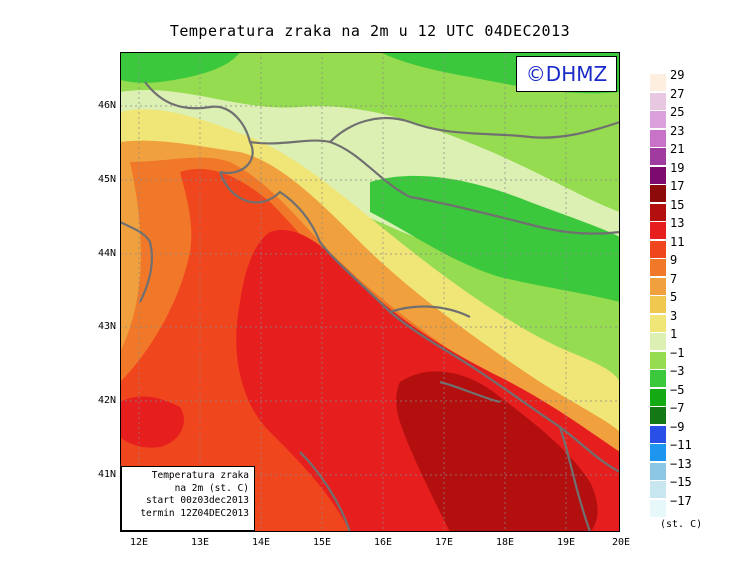  What do you see at coordinates (261, 542) in the screenshot?
I see `lon-label-14e: 14E` at bounding box center [261, 542].